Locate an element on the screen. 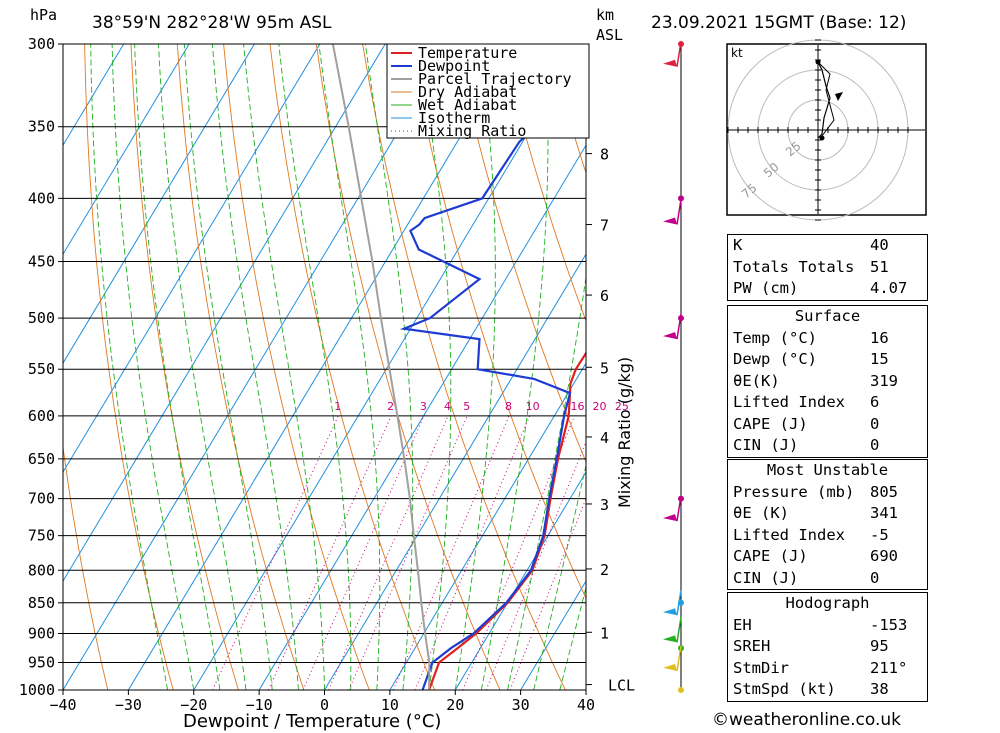 This screenshot has width=1000, height=733. mu-row: CIN (J) 0 is located at coordinates (806, 577).